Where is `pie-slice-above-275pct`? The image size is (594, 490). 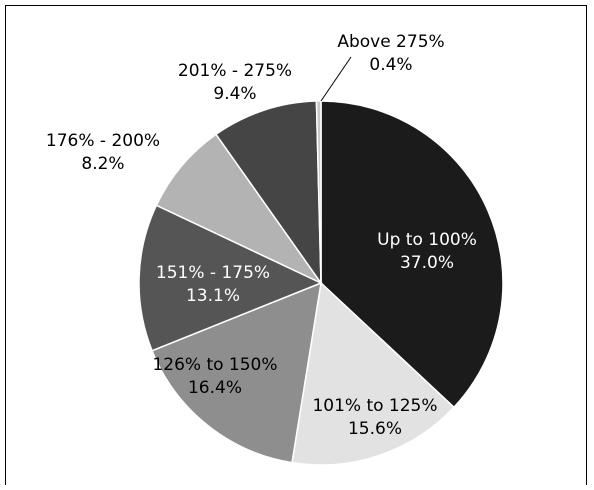
pie-slice-above-275pct is located at coordinates (318, 192).